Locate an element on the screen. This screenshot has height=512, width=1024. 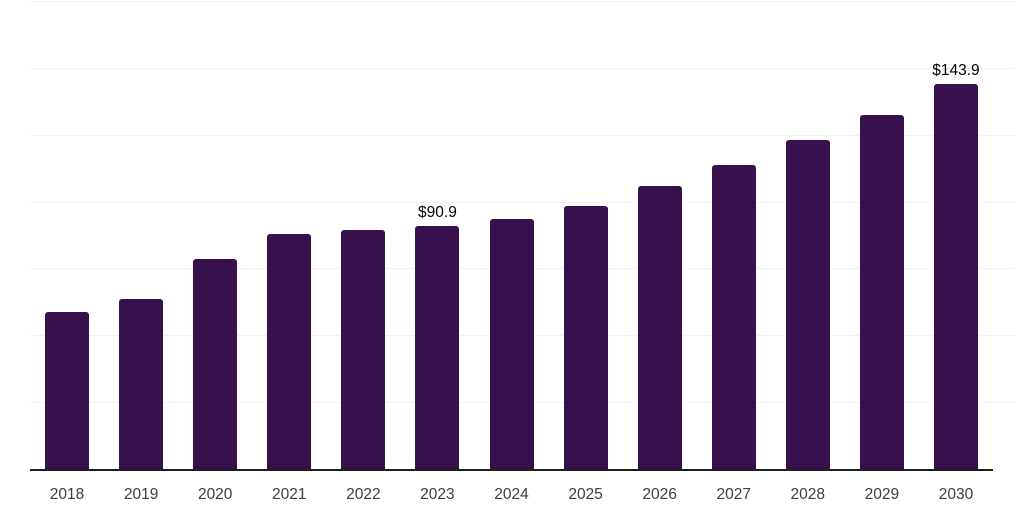
bar-2020 is located at coordinates (215, 363).